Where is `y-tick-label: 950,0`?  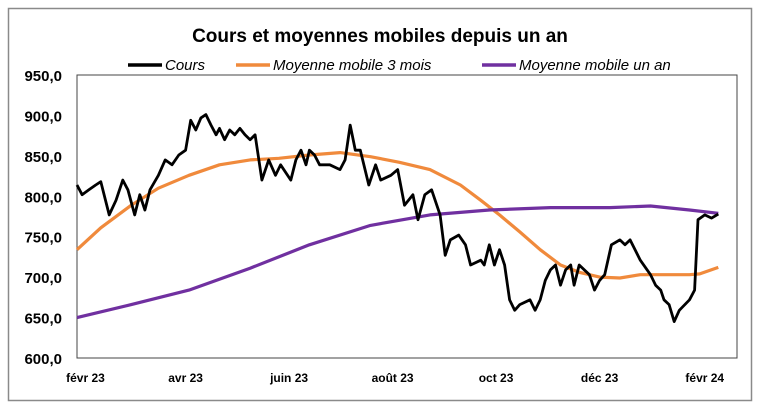
y-tick-label: 950,0 is located at coordinates (43, 76).